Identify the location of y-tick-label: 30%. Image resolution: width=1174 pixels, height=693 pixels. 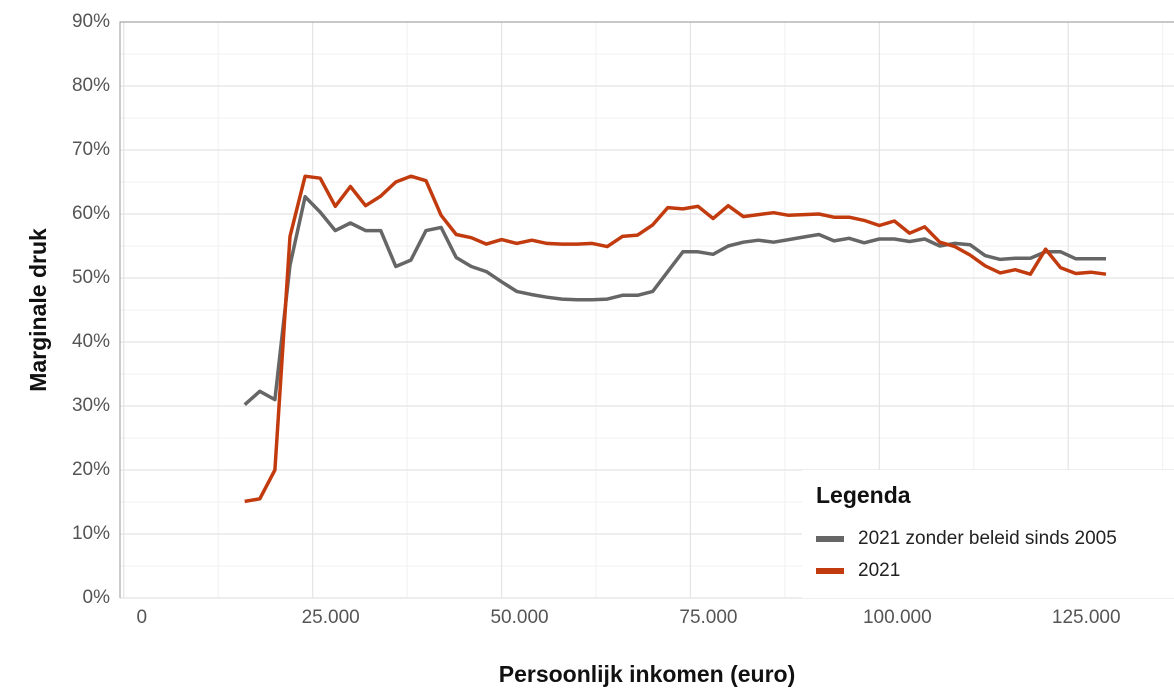
(91, 405).